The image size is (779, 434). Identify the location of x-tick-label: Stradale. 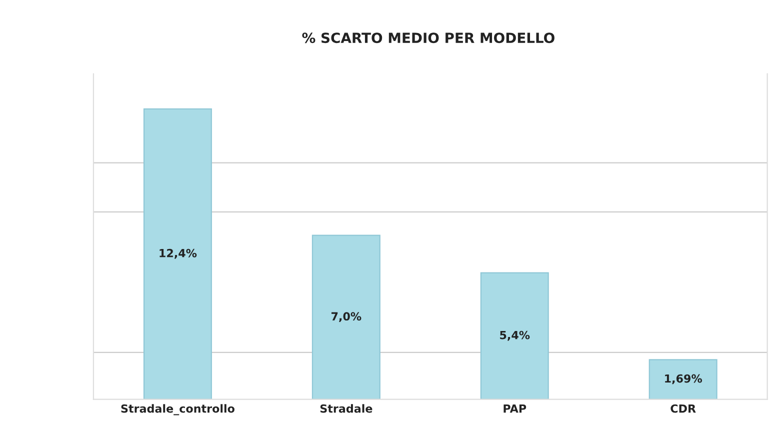
(346, 408).